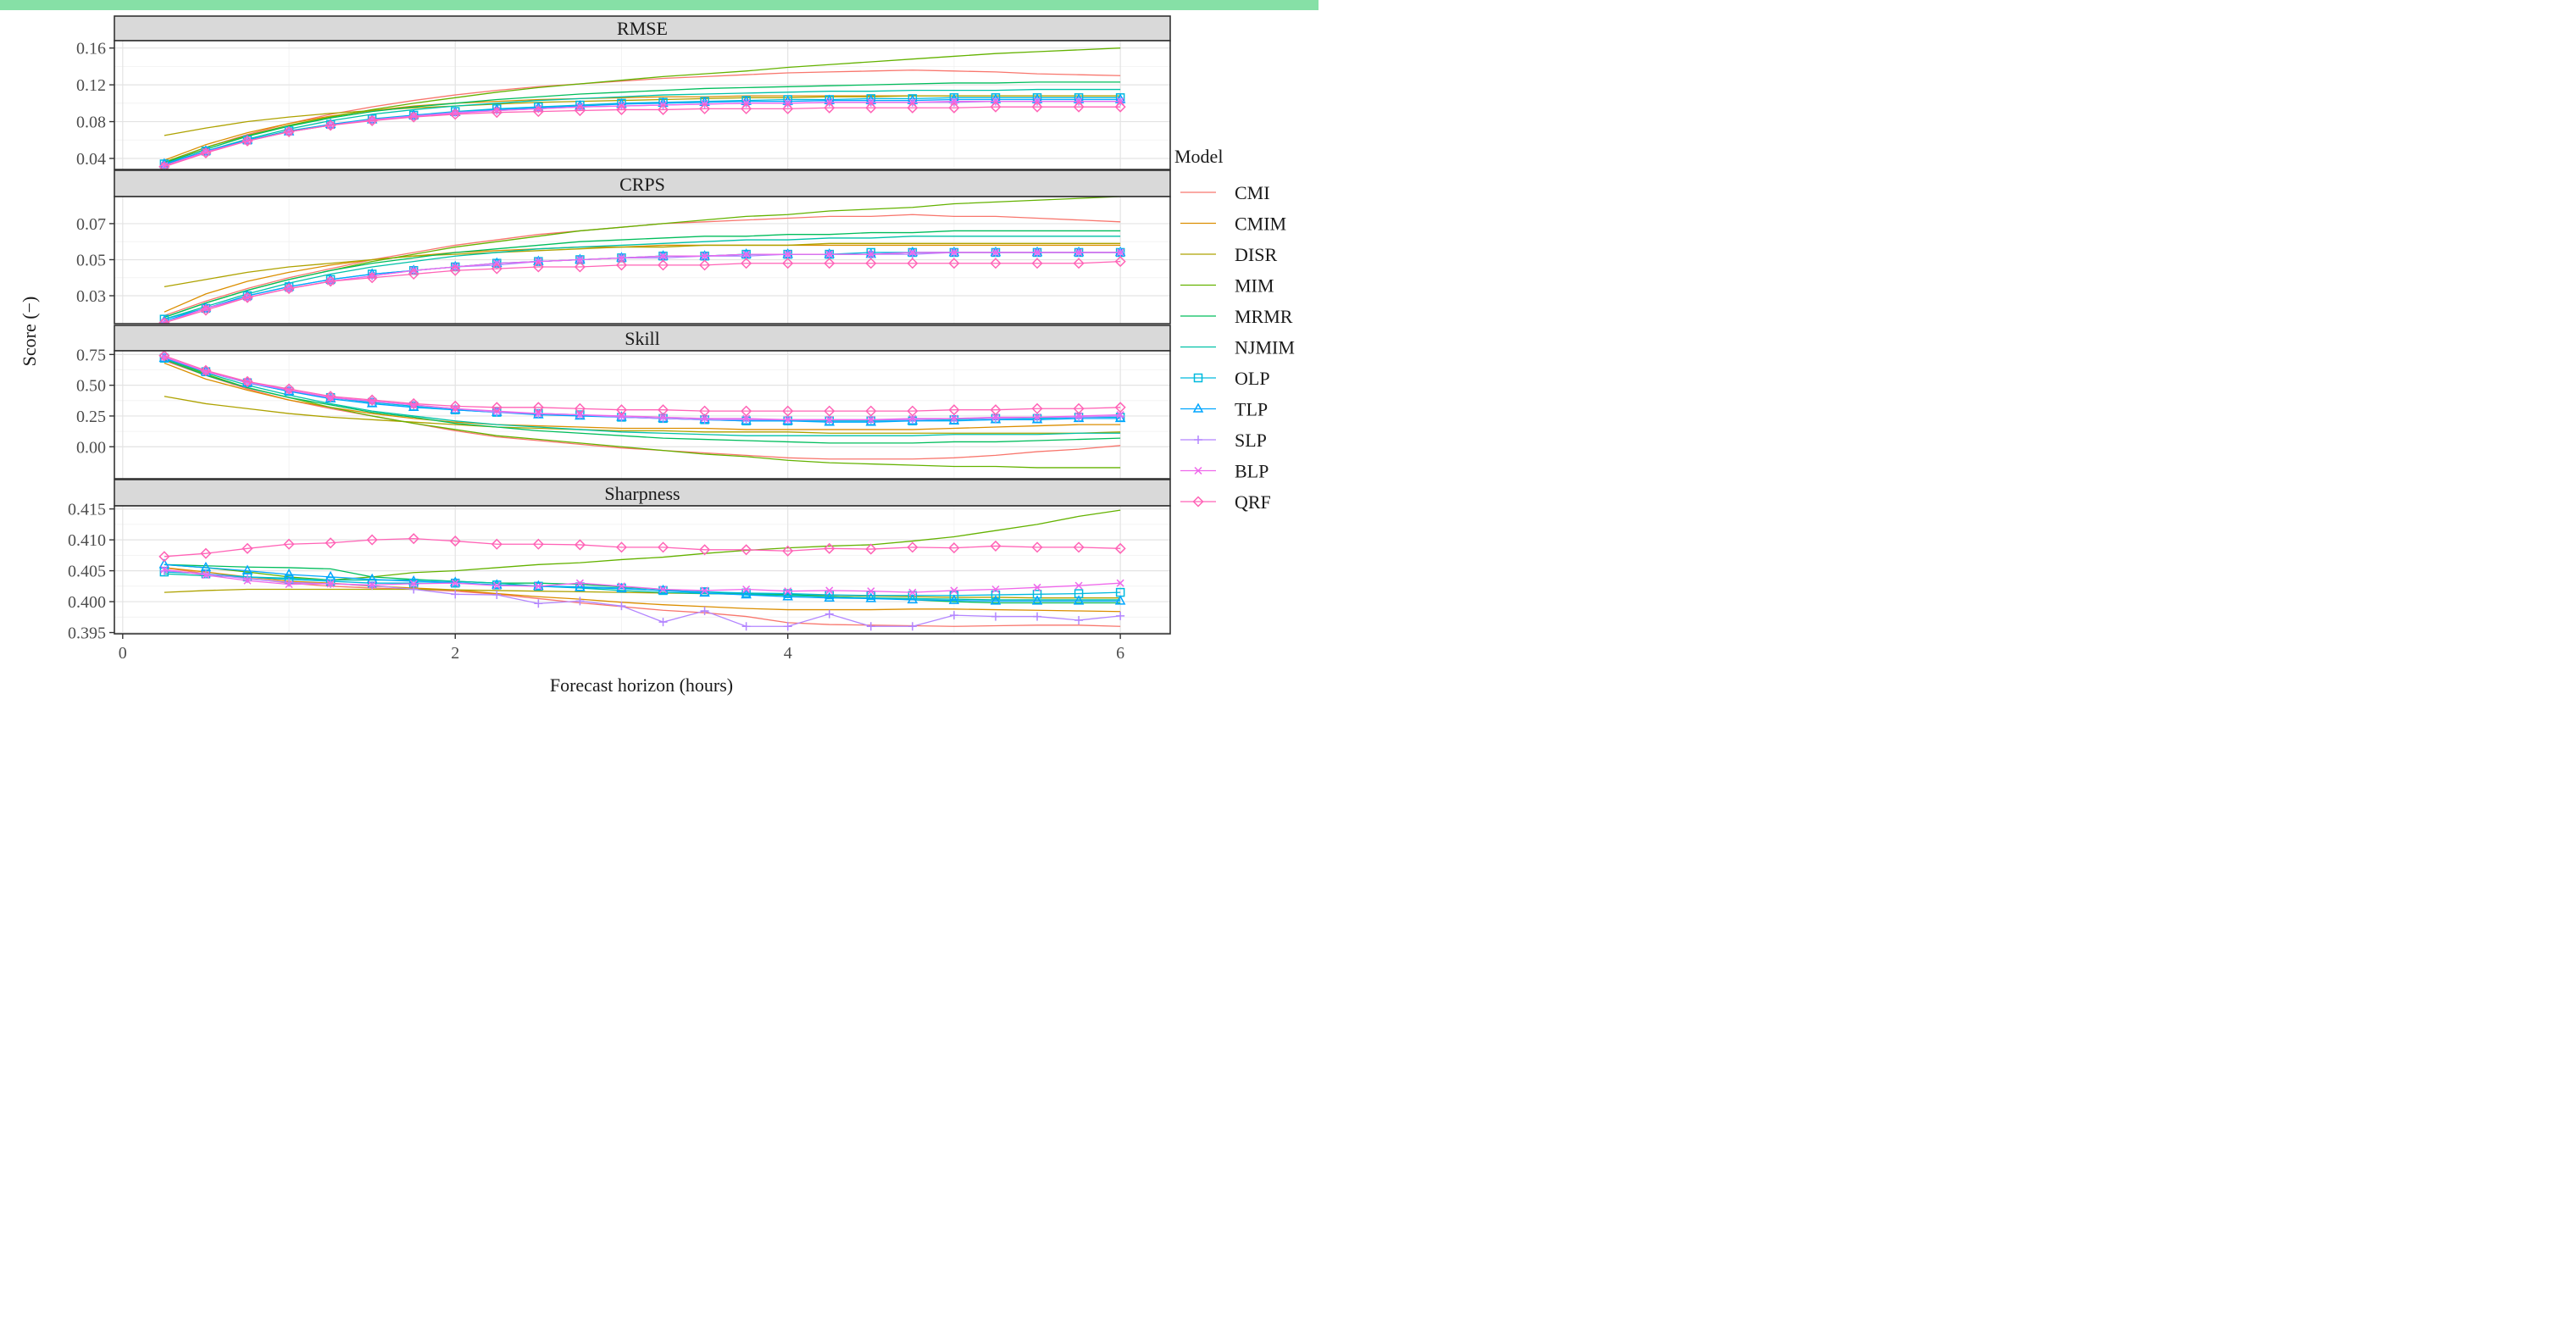 This screenshot has height=1343, width=2576. I want to click on legend-item-mim: MIM, so click(1227, 286).